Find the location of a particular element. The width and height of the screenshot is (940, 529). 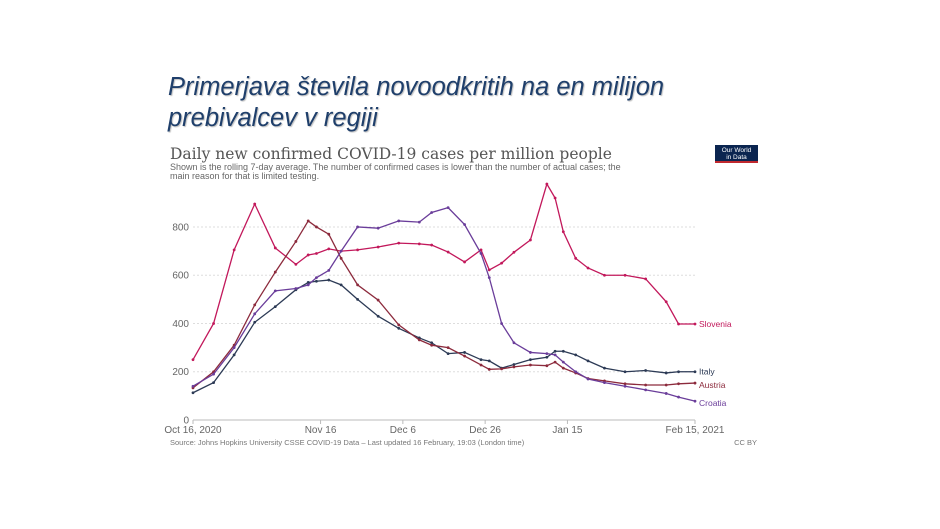

logo-line2: in Data is located at coordinates (736, 157).